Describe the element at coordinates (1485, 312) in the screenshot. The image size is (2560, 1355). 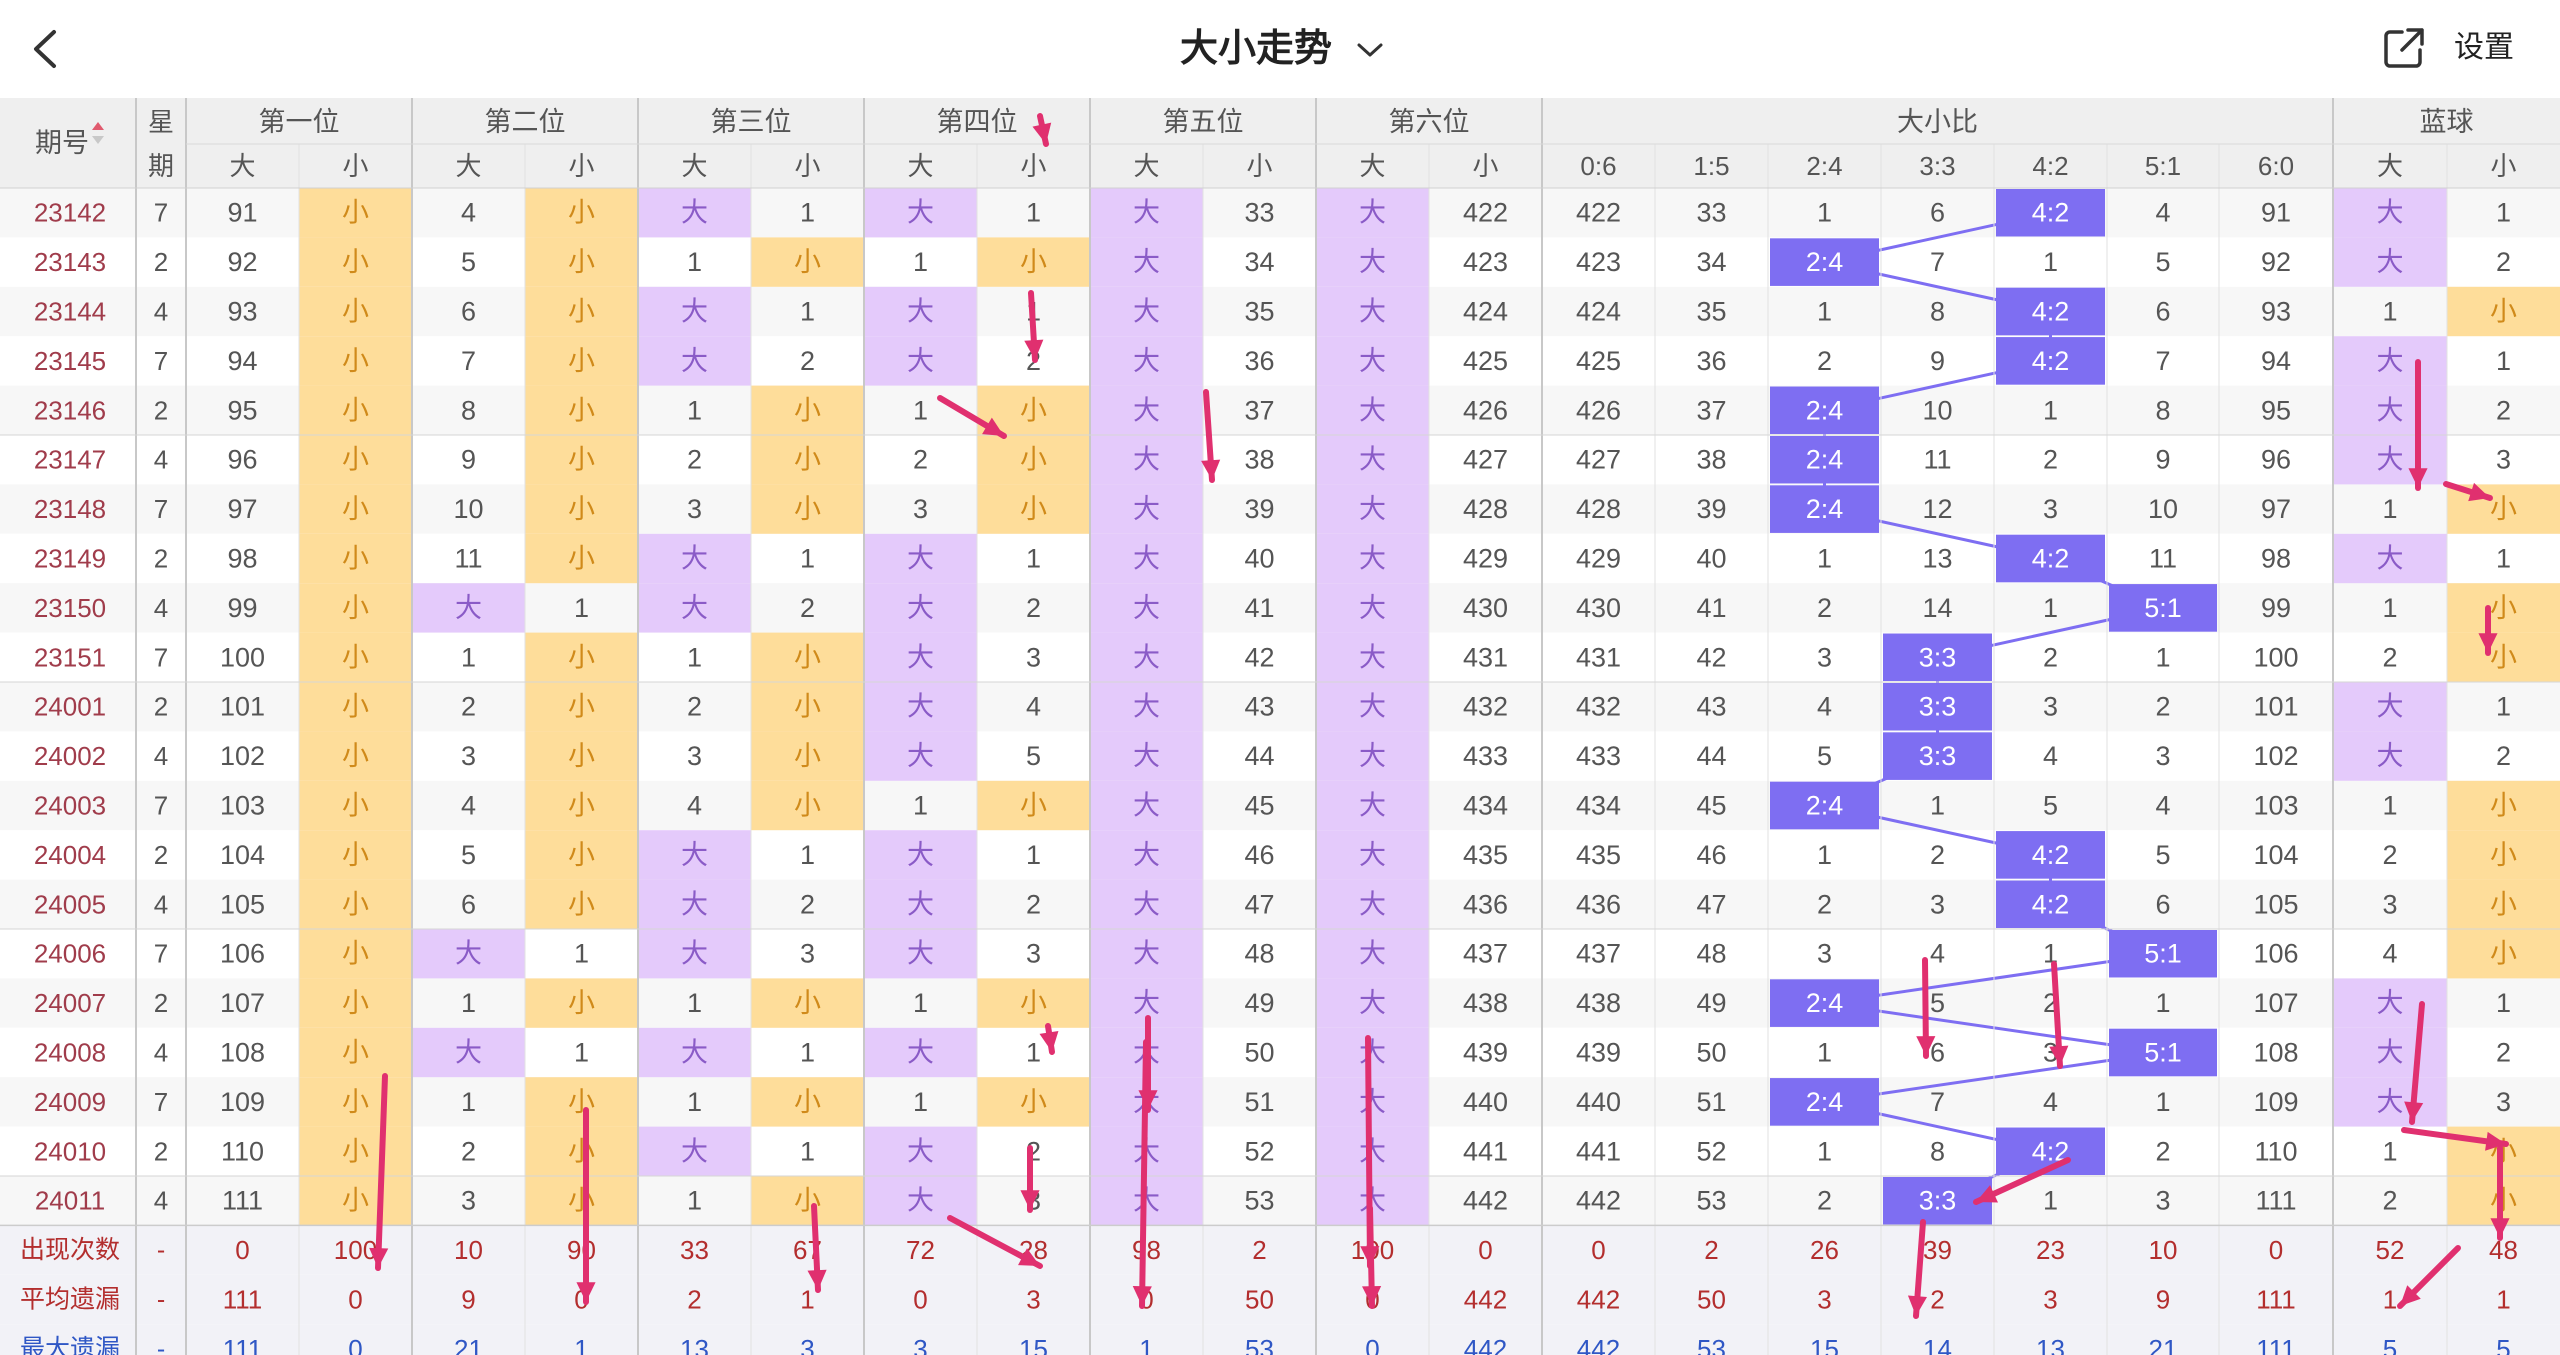
I see `value-cell: 424` at that location.